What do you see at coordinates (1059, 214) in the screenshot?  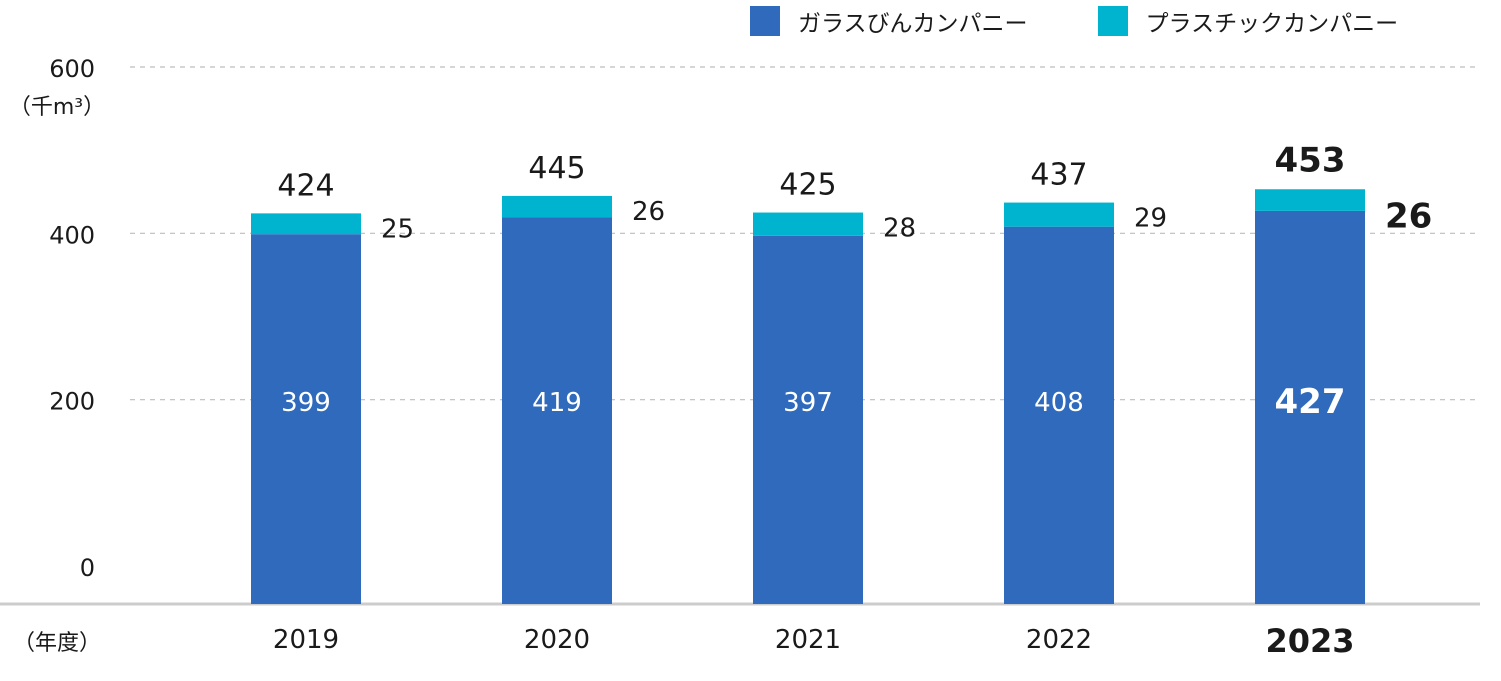 I see `bar-plastic-2022` at bounding box center [1059, 214].